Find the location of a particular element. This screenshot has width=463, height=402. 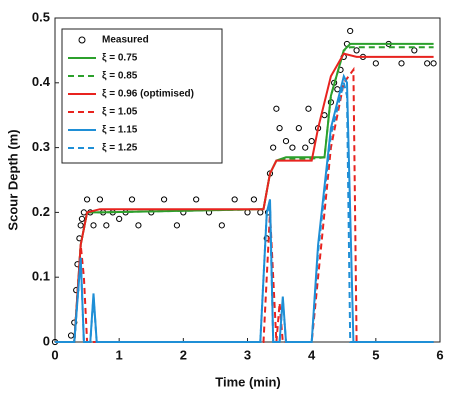

x-tick-label: 1 is located at coordinates (119, 354).